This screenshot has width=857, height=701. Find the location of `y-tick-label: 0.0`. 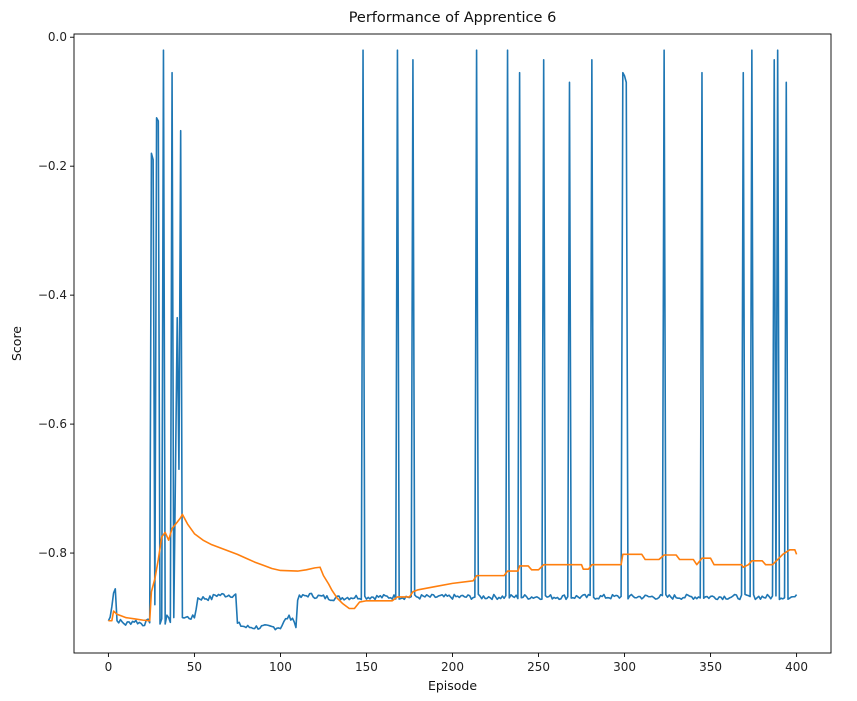

y-tick-label: 0.0 is located at coordinates (57, 37).